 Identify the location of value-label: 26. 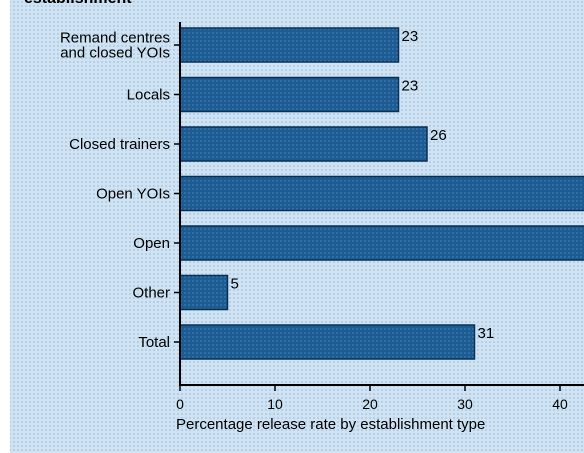
(438, 135).